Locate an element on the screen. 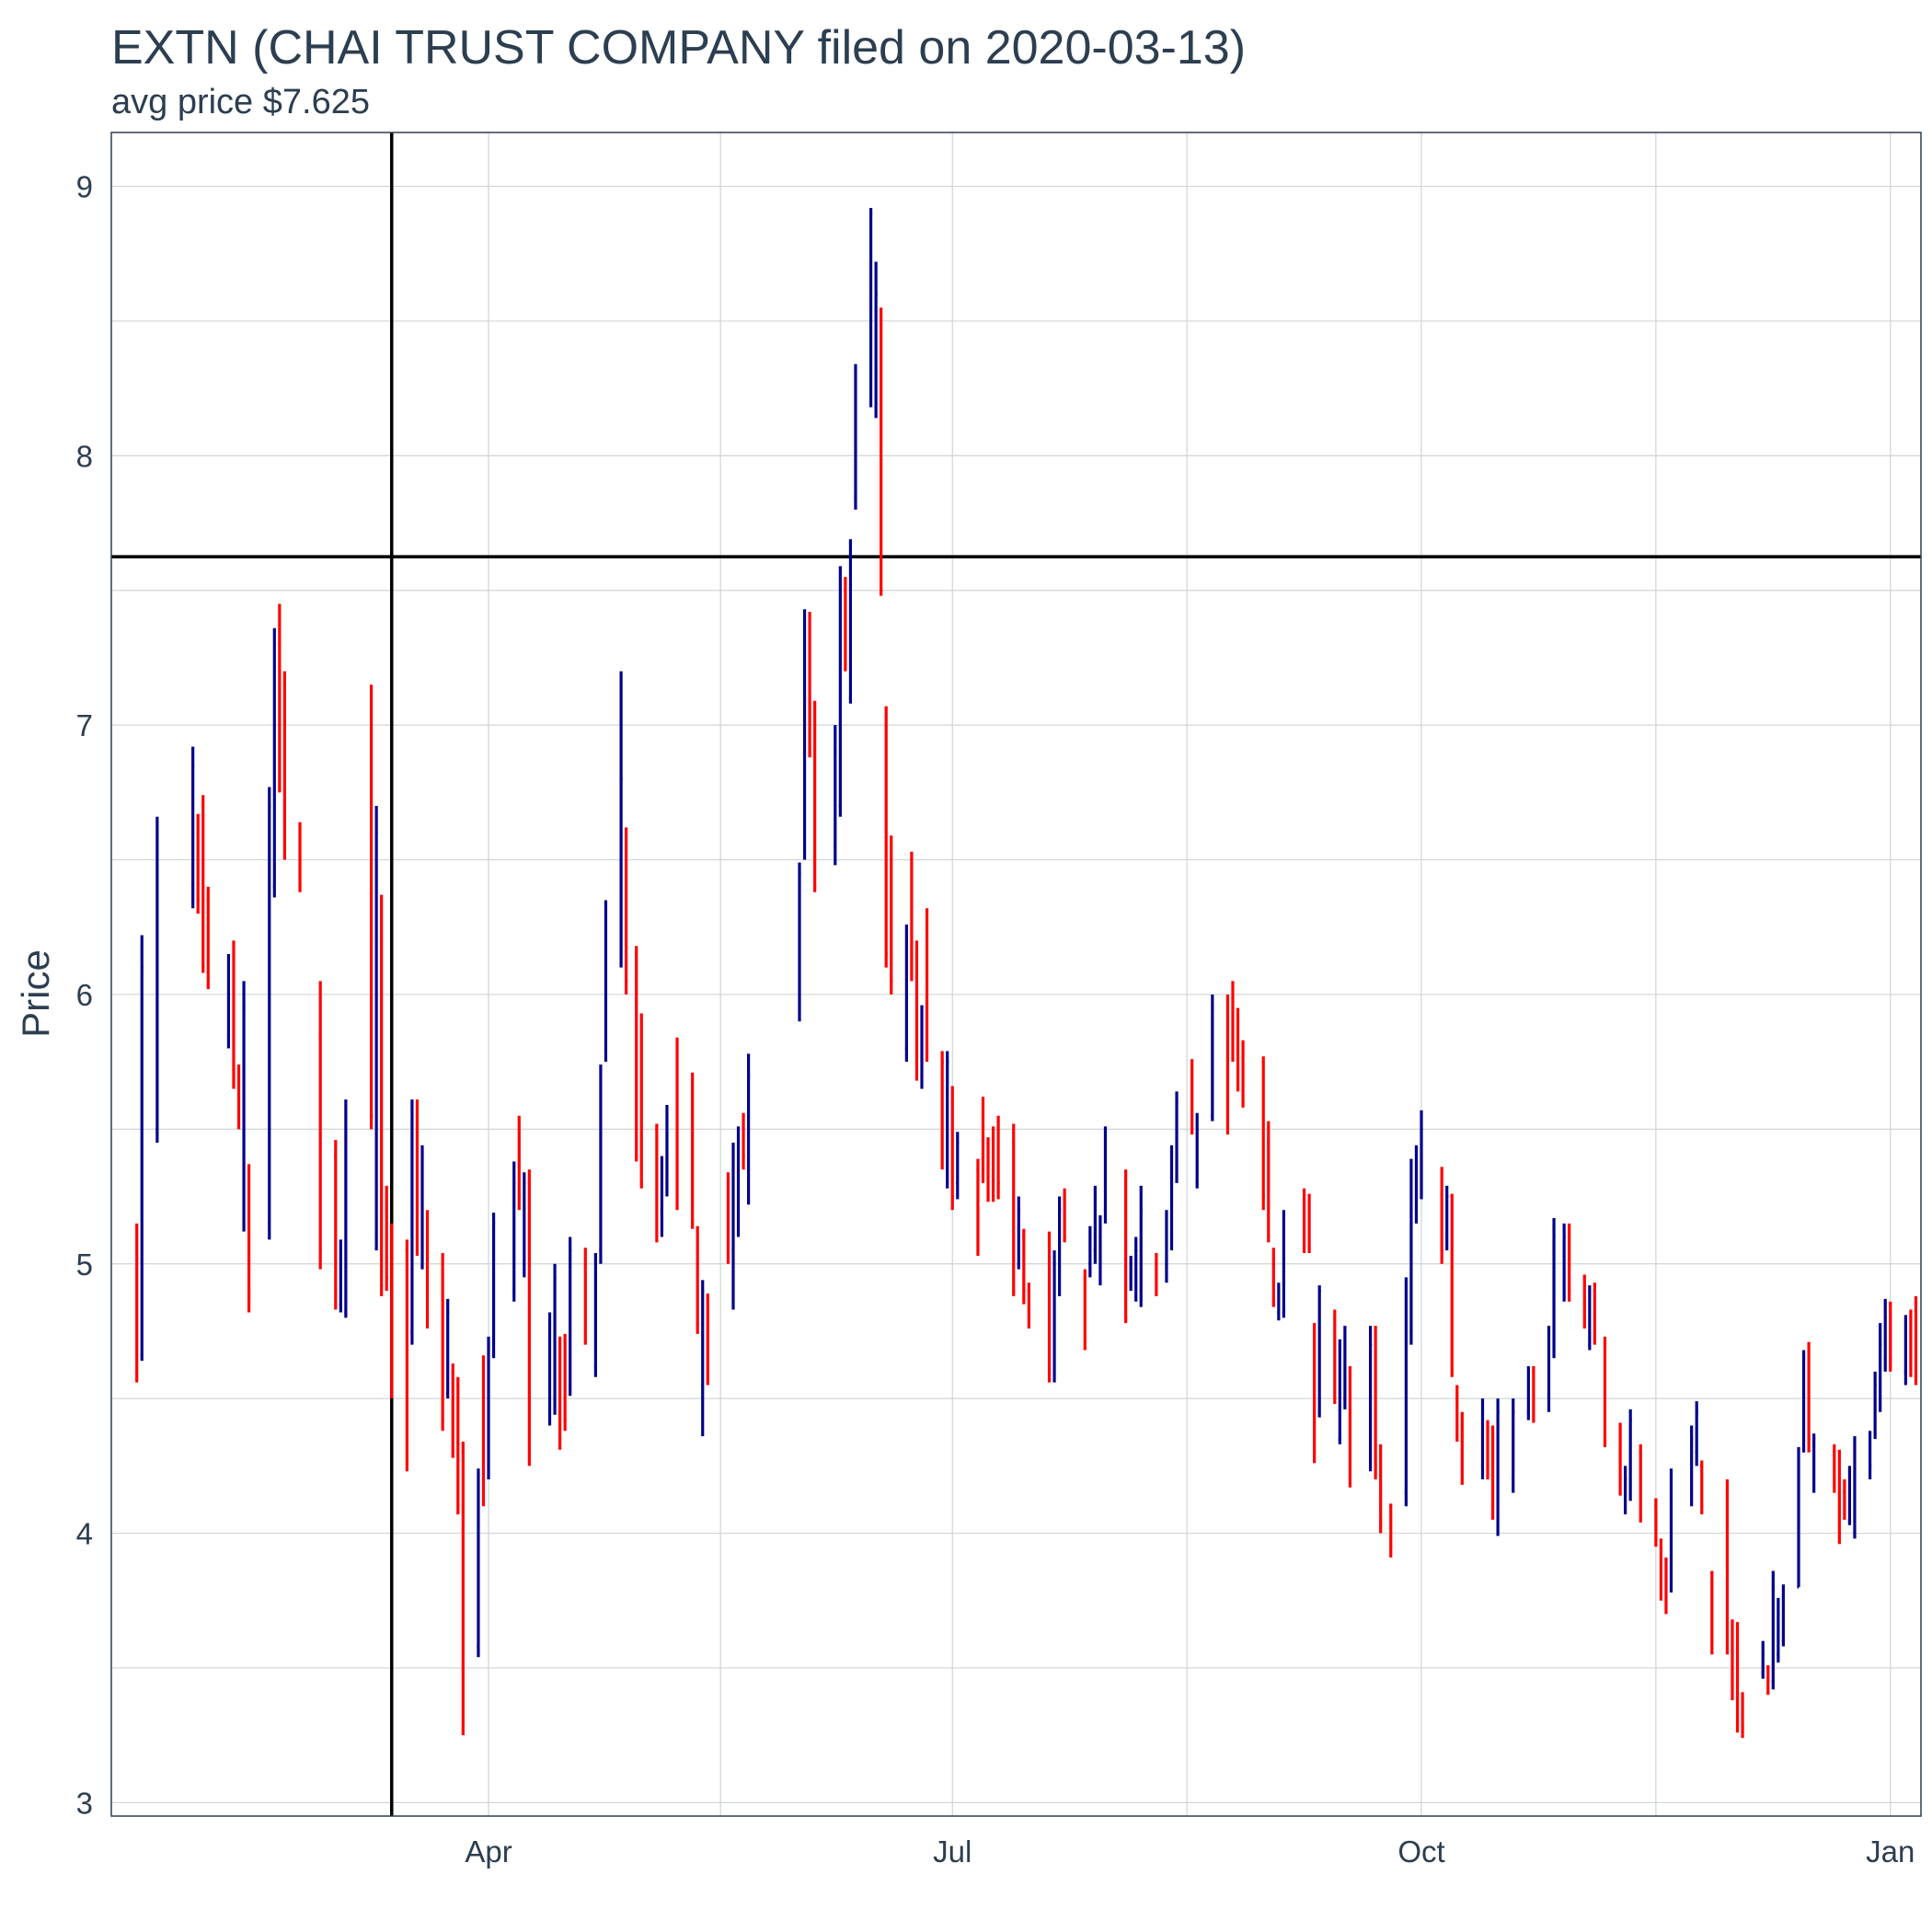 The image size is (1932, 1932). x-tick-label: Jul is located at coordinates (952, 1851).